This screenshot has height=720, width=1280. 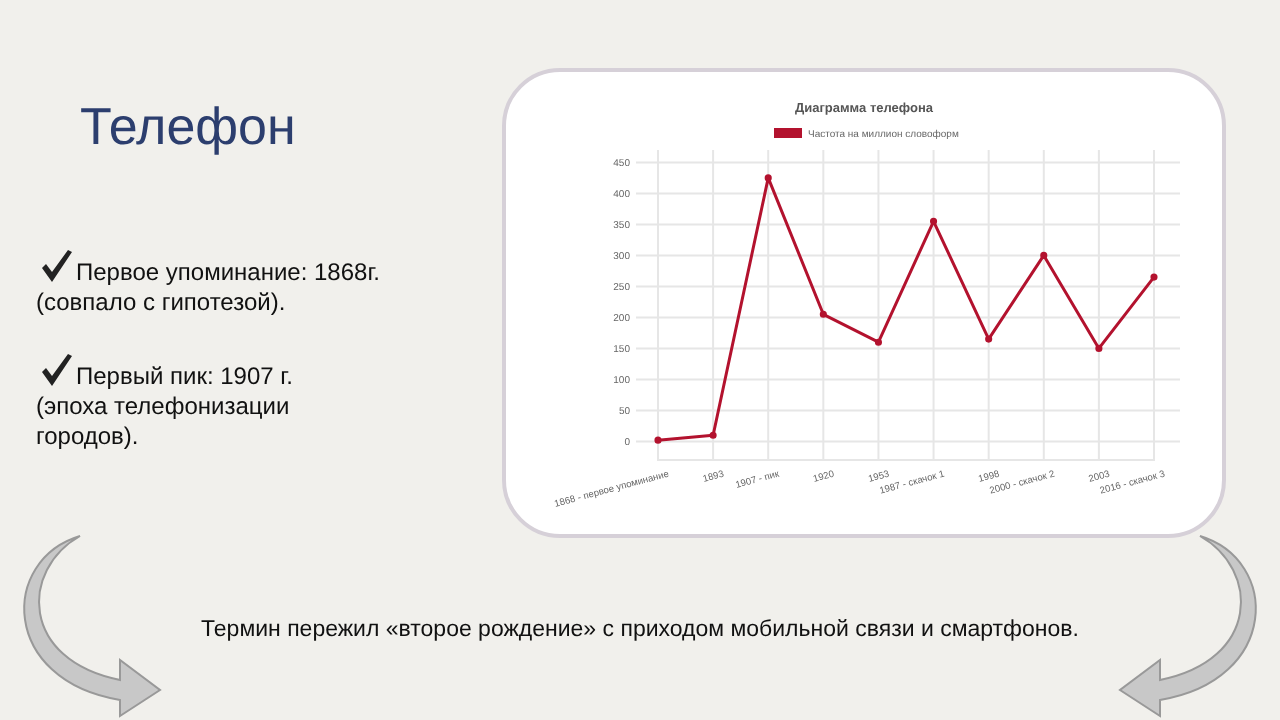 What do you see at coordinates (208, 287) in the screenshot?
I see `text: Первое упоминание: 1868г. (совпало с гипотезой).` at bounding box center [208, 287].